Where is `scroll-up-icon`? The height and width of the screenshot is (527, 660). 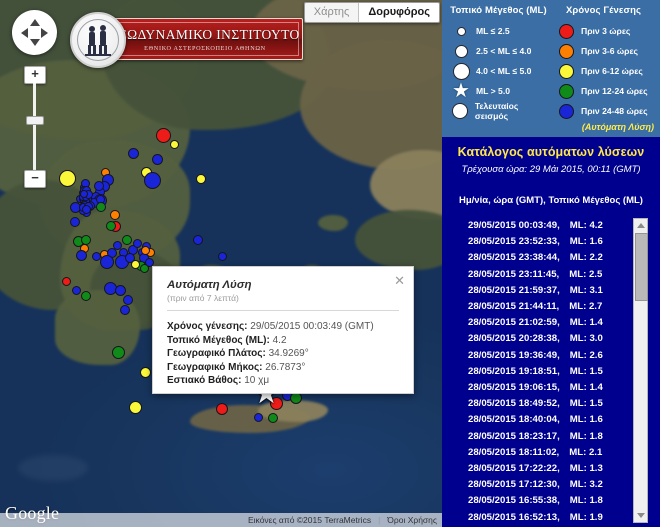
scroll-up-icon is located at coordinates (640, 225).